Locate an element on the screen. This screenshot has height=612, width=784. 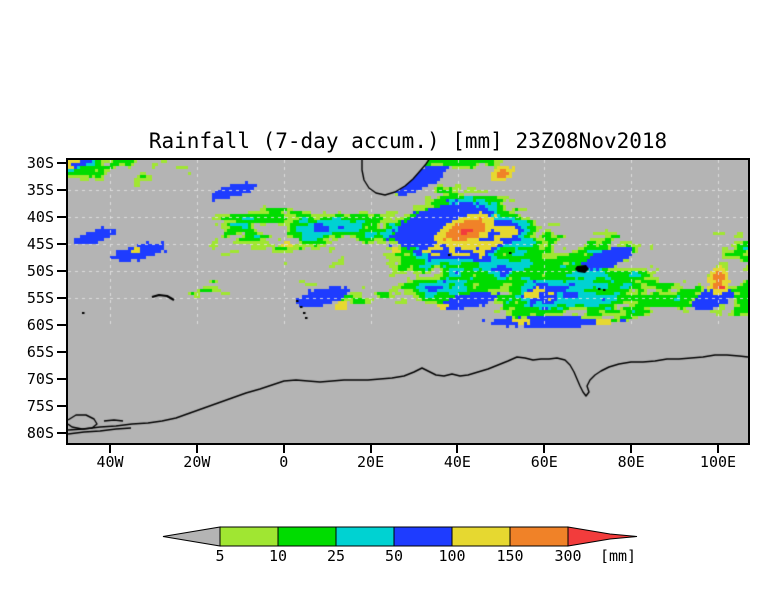
colorbar-unit-label: [mm] is located at coordinates (618, 556).